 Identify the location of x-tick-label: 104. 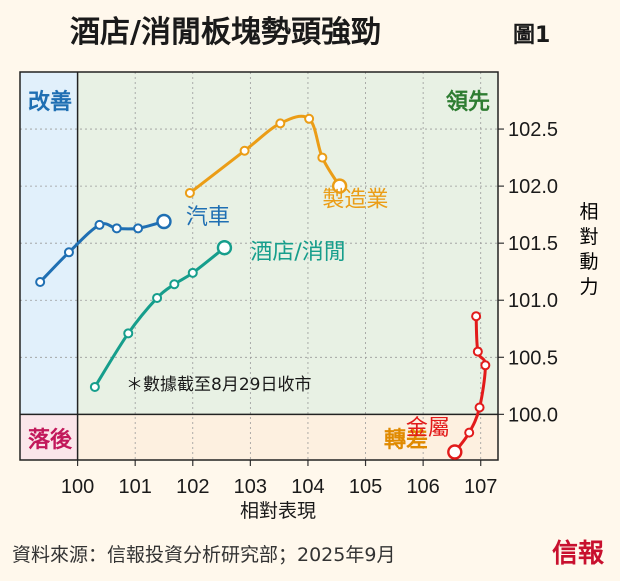
(307, 487).